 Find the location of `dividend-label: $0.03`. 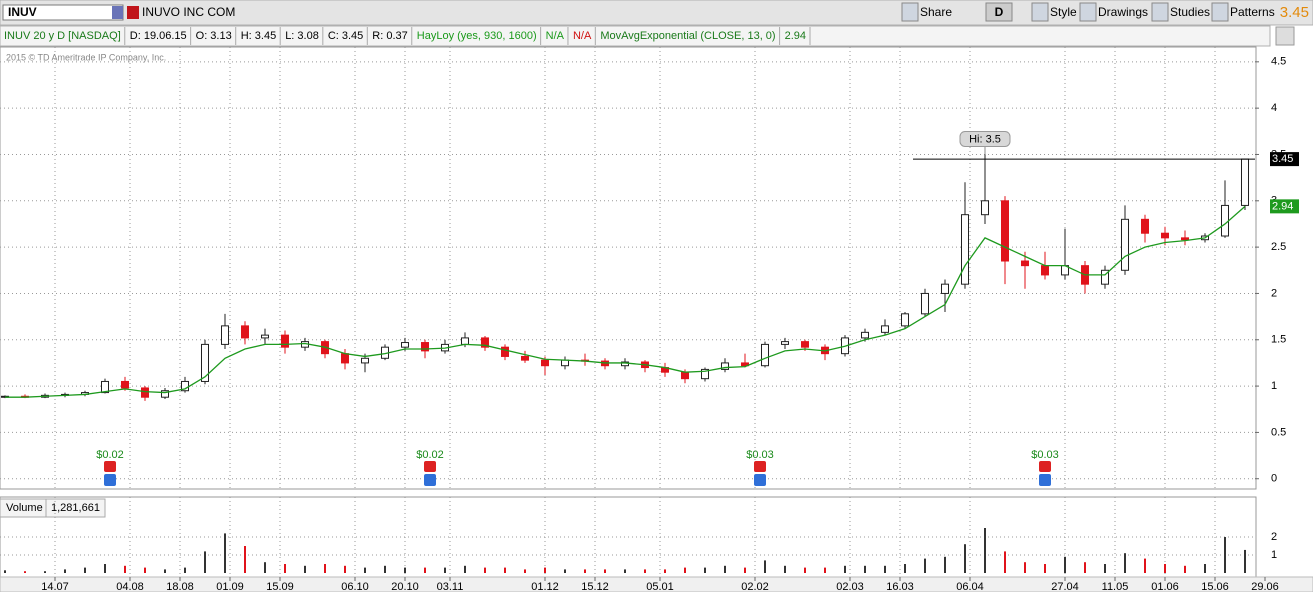

dividend-label: $0.03 is located at coordinates (760, 455).